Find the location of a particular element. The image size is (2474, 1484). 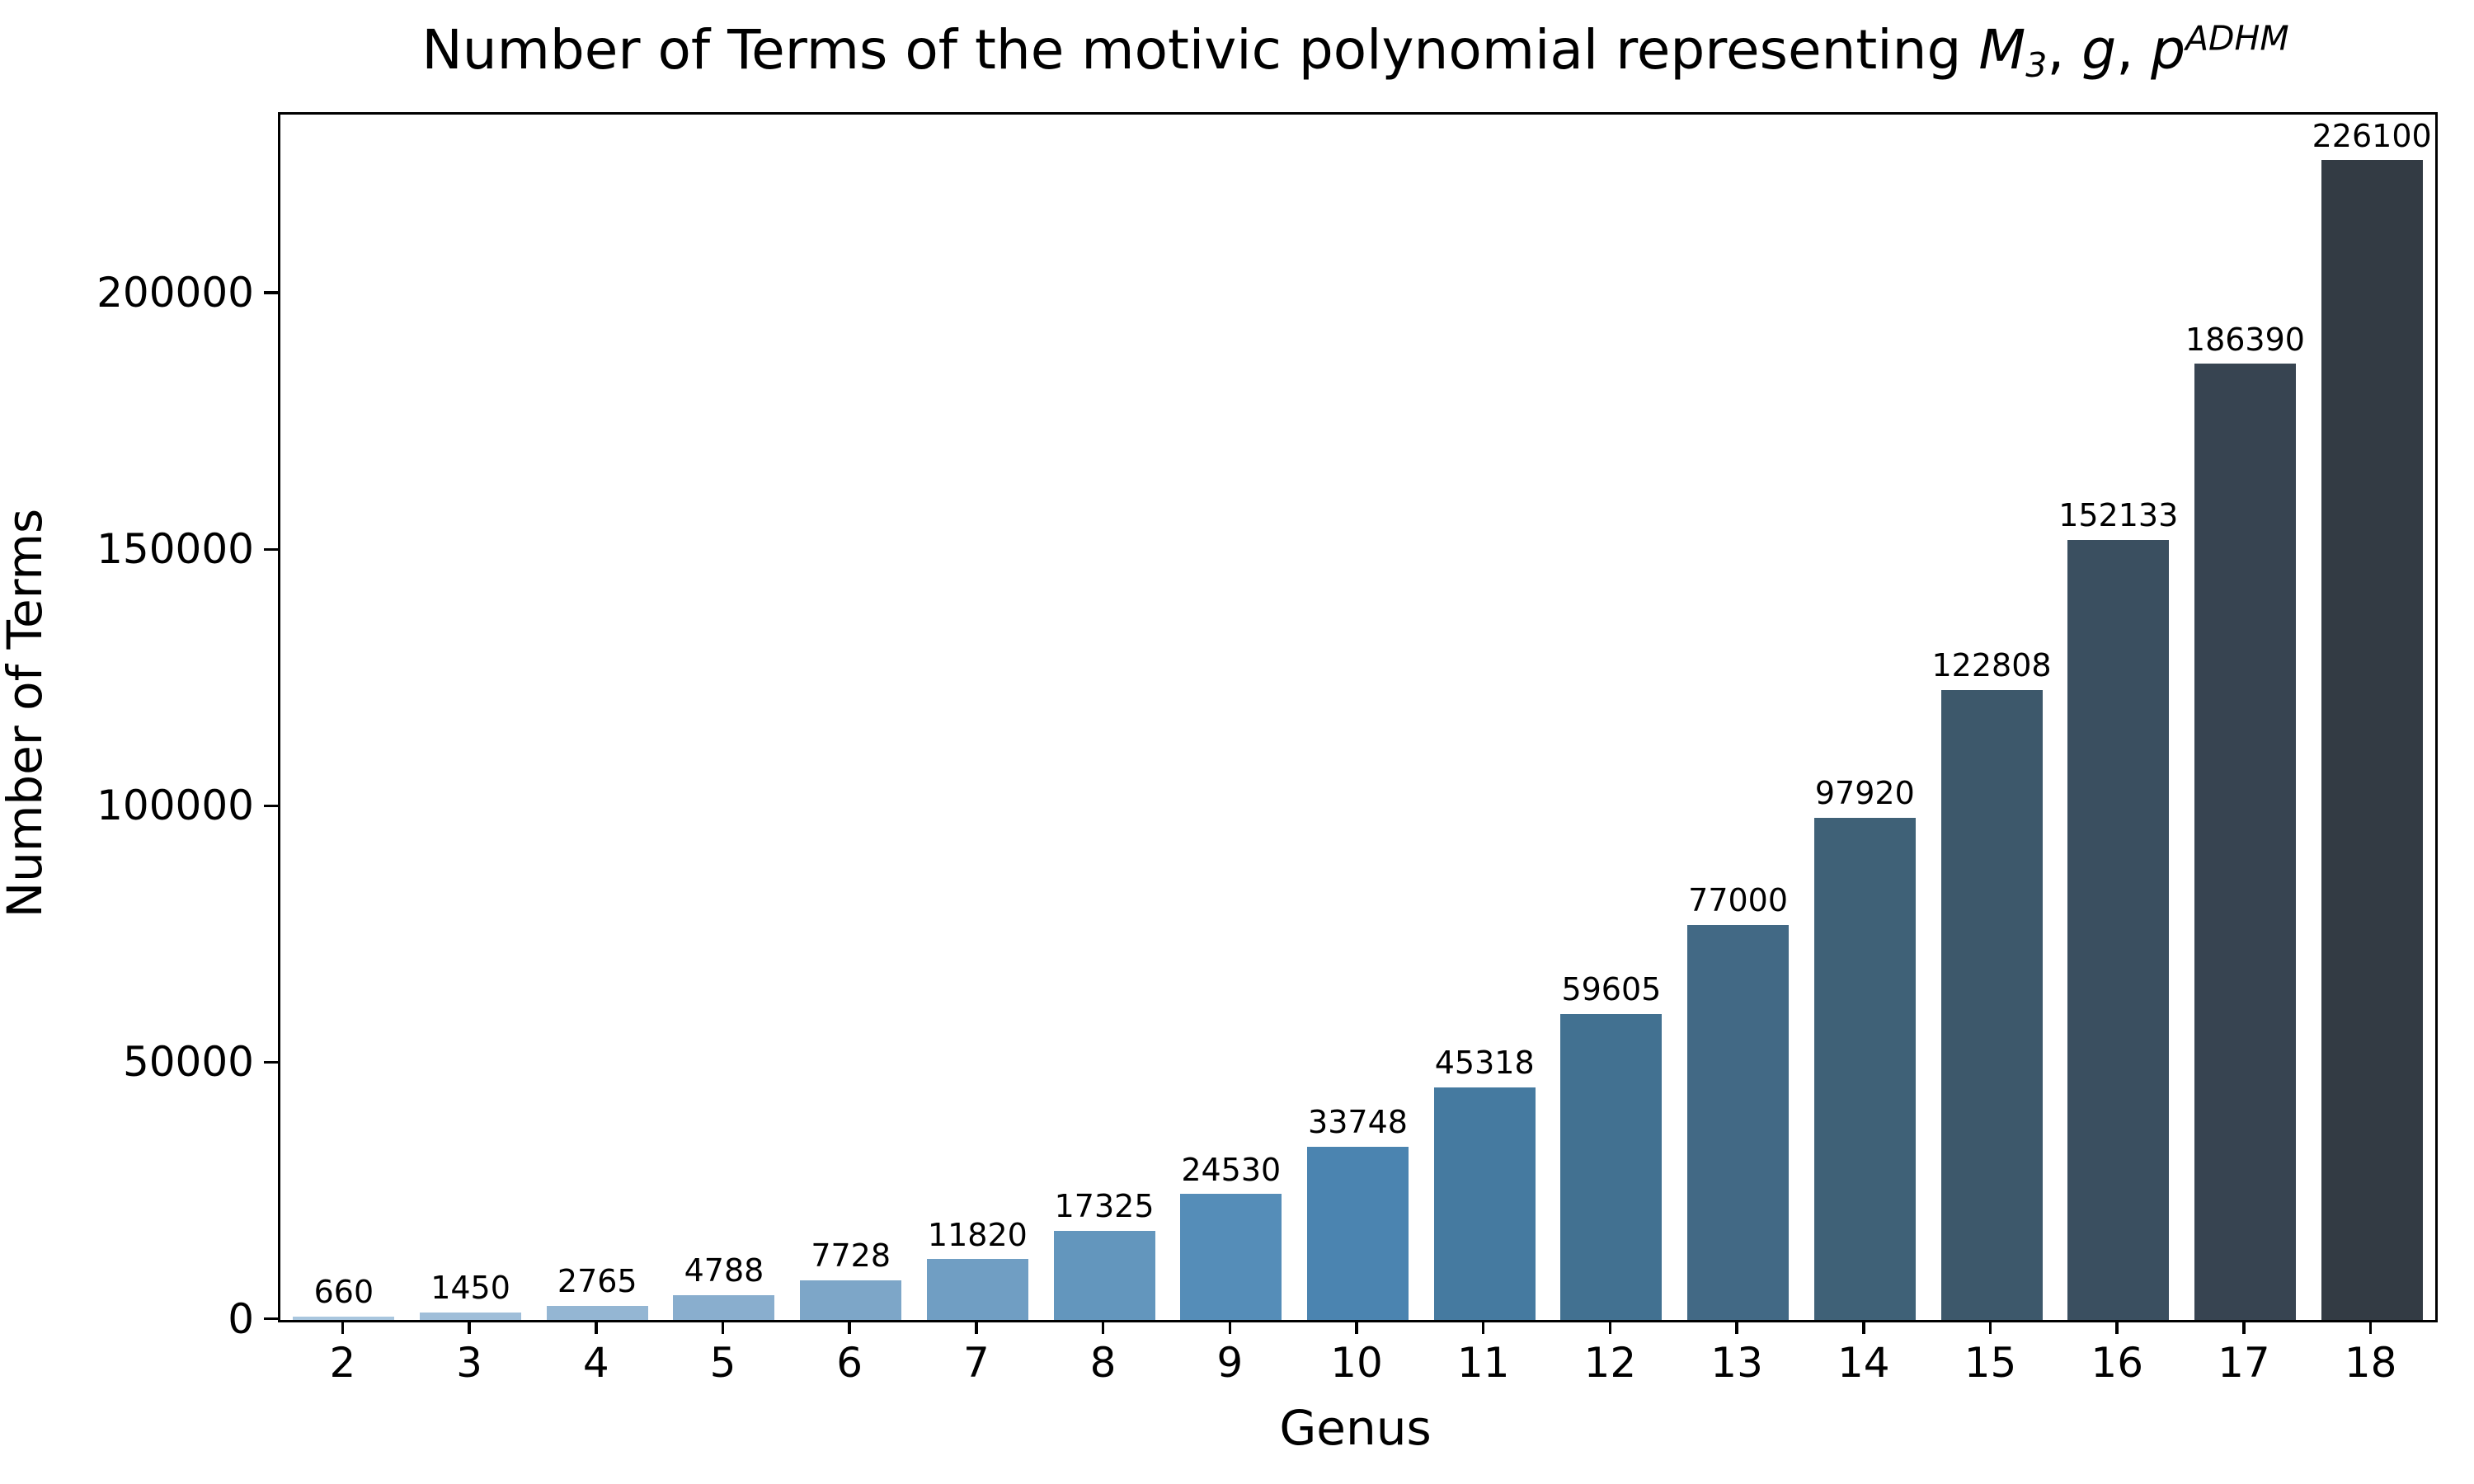

bar-value-label: 97920 is located at coordinates (1864, 793).